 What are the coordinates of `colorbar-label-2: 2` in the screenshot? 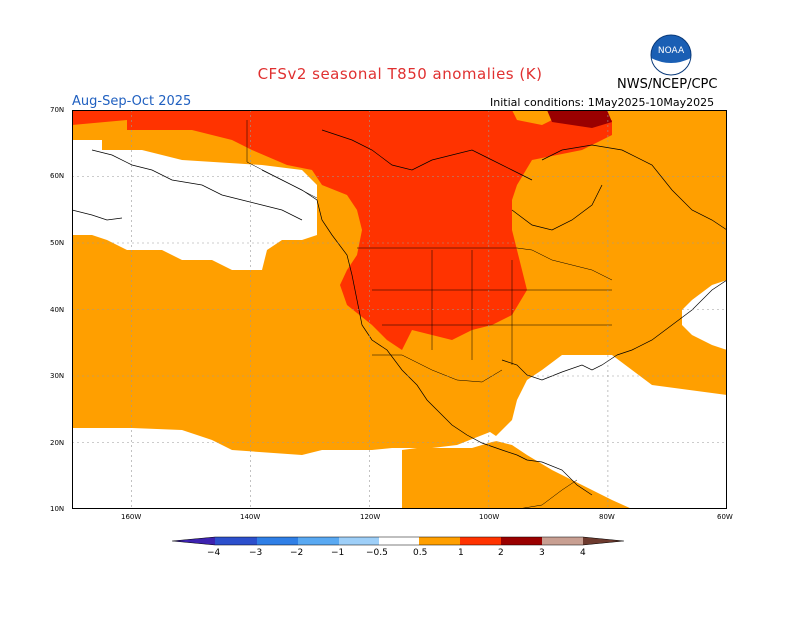 It's located at (501, 553).